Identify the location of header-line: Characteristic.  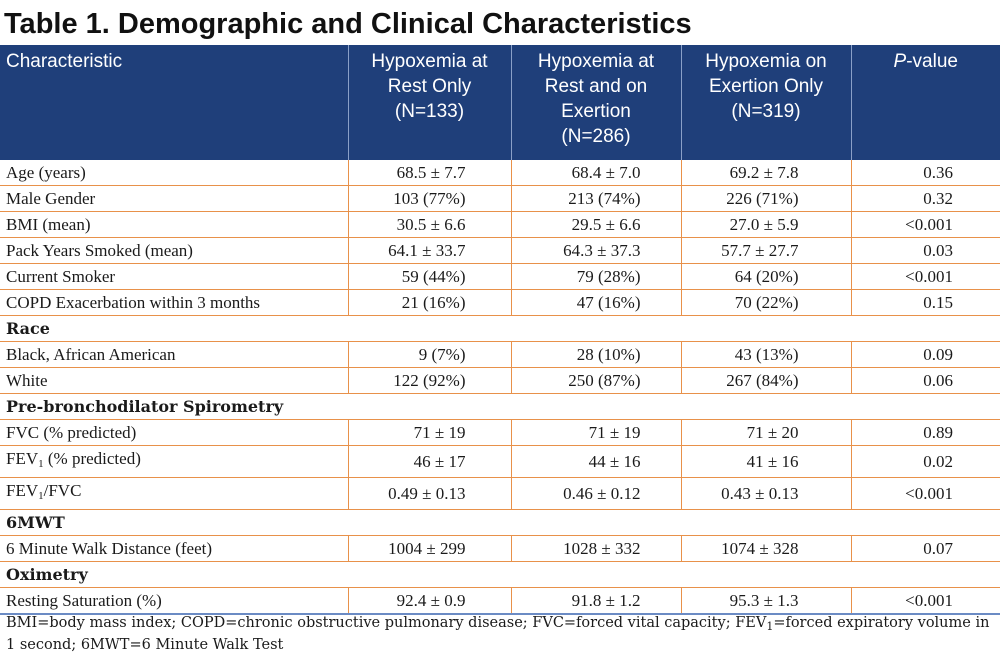
(64, 61).